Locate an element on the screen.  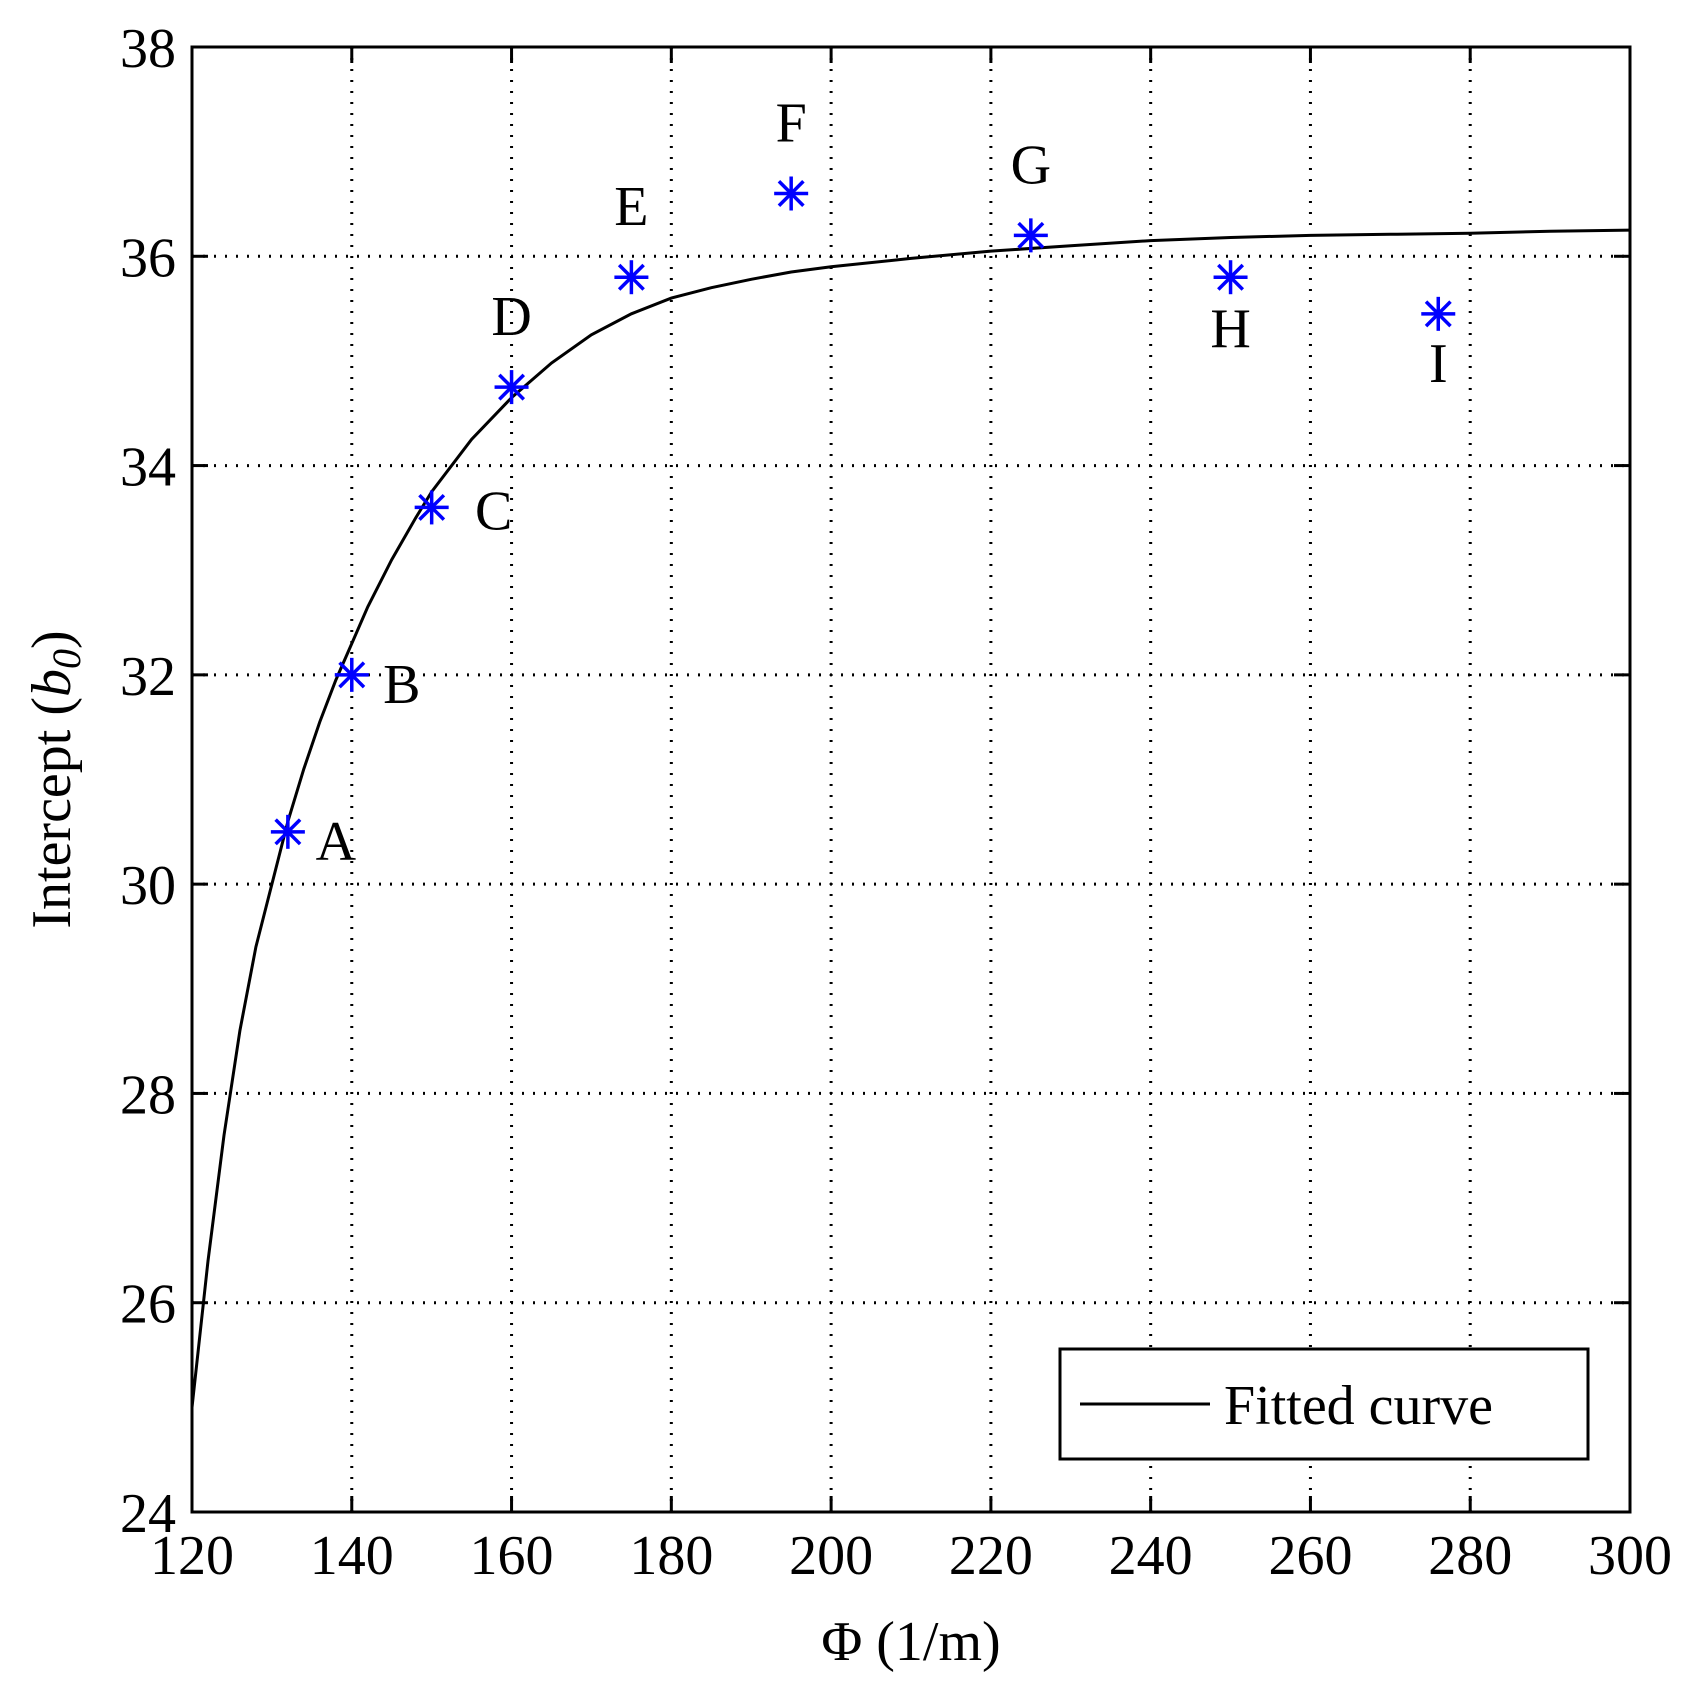
legend-entry-fitted-curve: Fitted curve is located at coordinates (1358, 1406).